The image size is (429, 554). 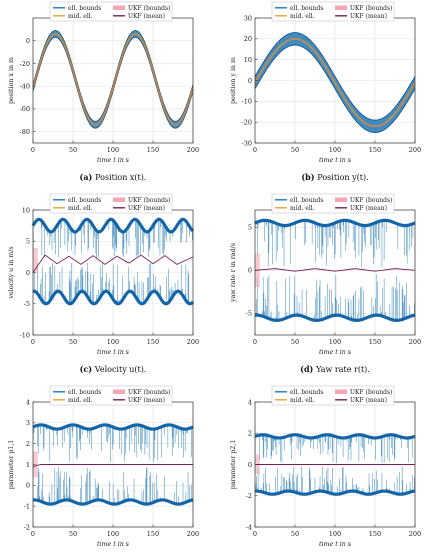 I want to click on y-tick-label: -4, so click(x=249, y=527).